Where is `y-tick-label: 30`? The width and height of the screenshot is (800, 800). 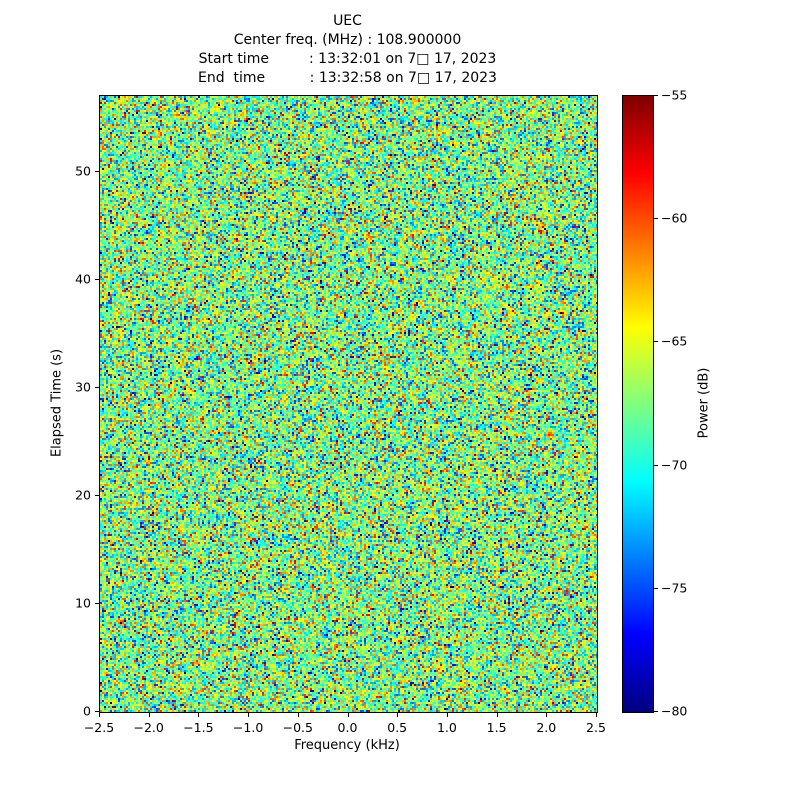
y-tick-label: 30 is located at coordinates (83, 387).